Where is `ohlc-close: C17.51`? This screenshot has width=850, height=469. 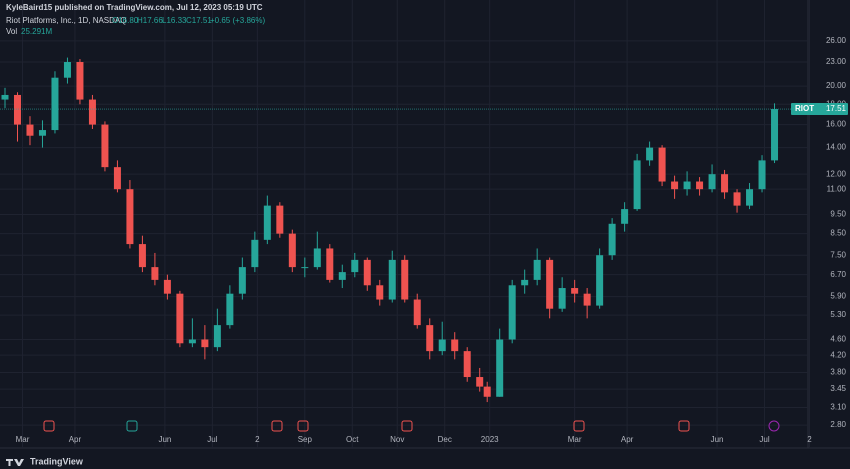 ohlc-close: C17.51 is located at coordinates (199, 20).